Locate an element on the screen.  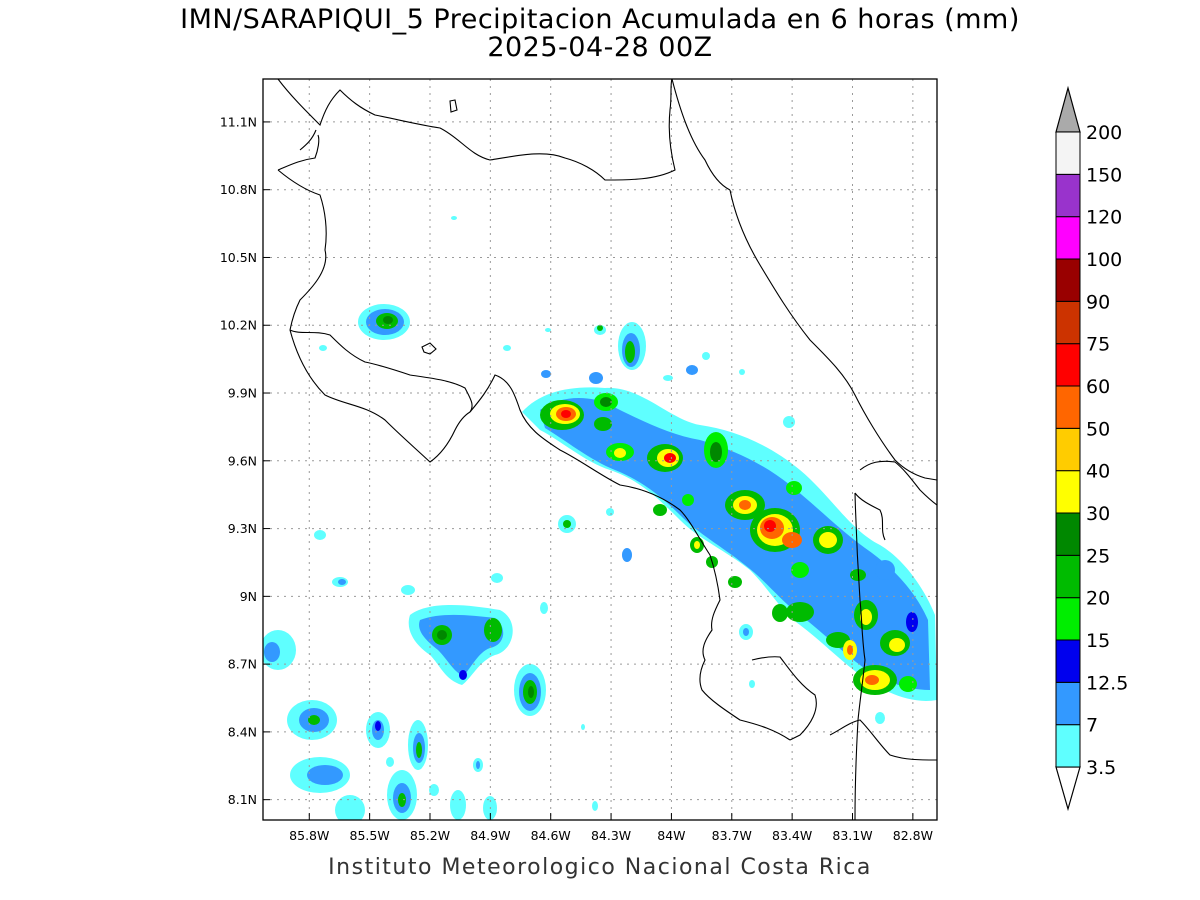
nicaragua-caribbean-coast is located at coordinates (701, 135).